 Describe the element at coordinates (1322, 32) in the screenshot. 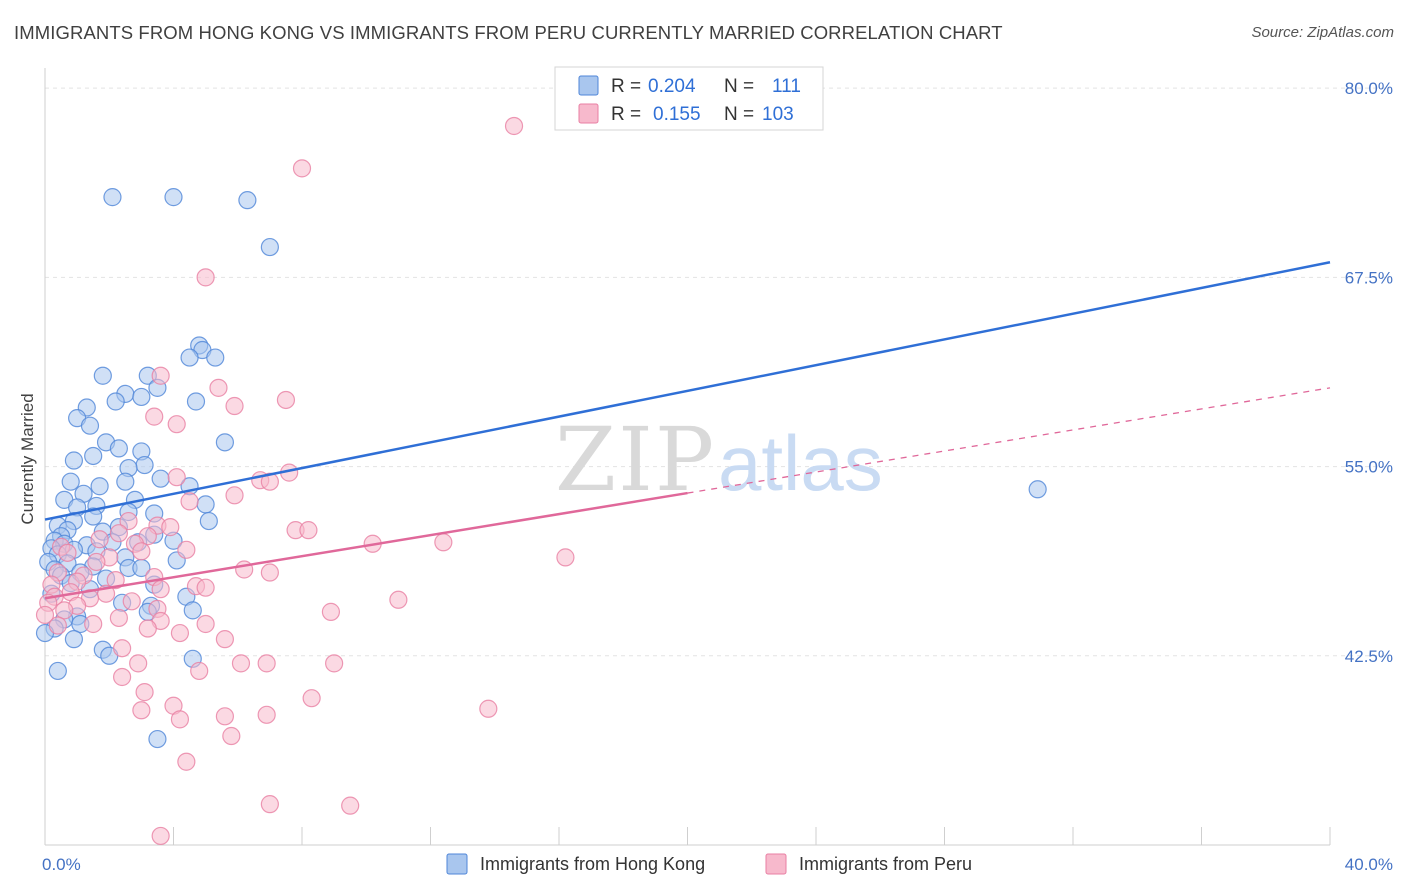

I see `source-label: Source: ZipAtlas.com` at that location.